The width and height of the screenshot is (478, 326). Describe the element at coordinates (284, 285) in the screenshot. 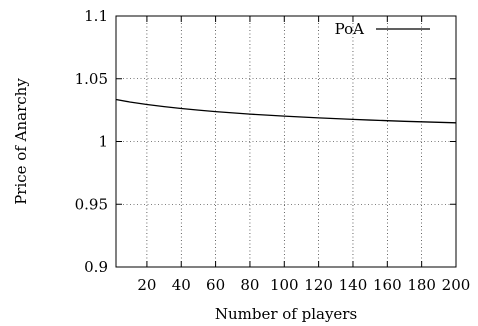

I see `x-tick-label: 100` at that location.